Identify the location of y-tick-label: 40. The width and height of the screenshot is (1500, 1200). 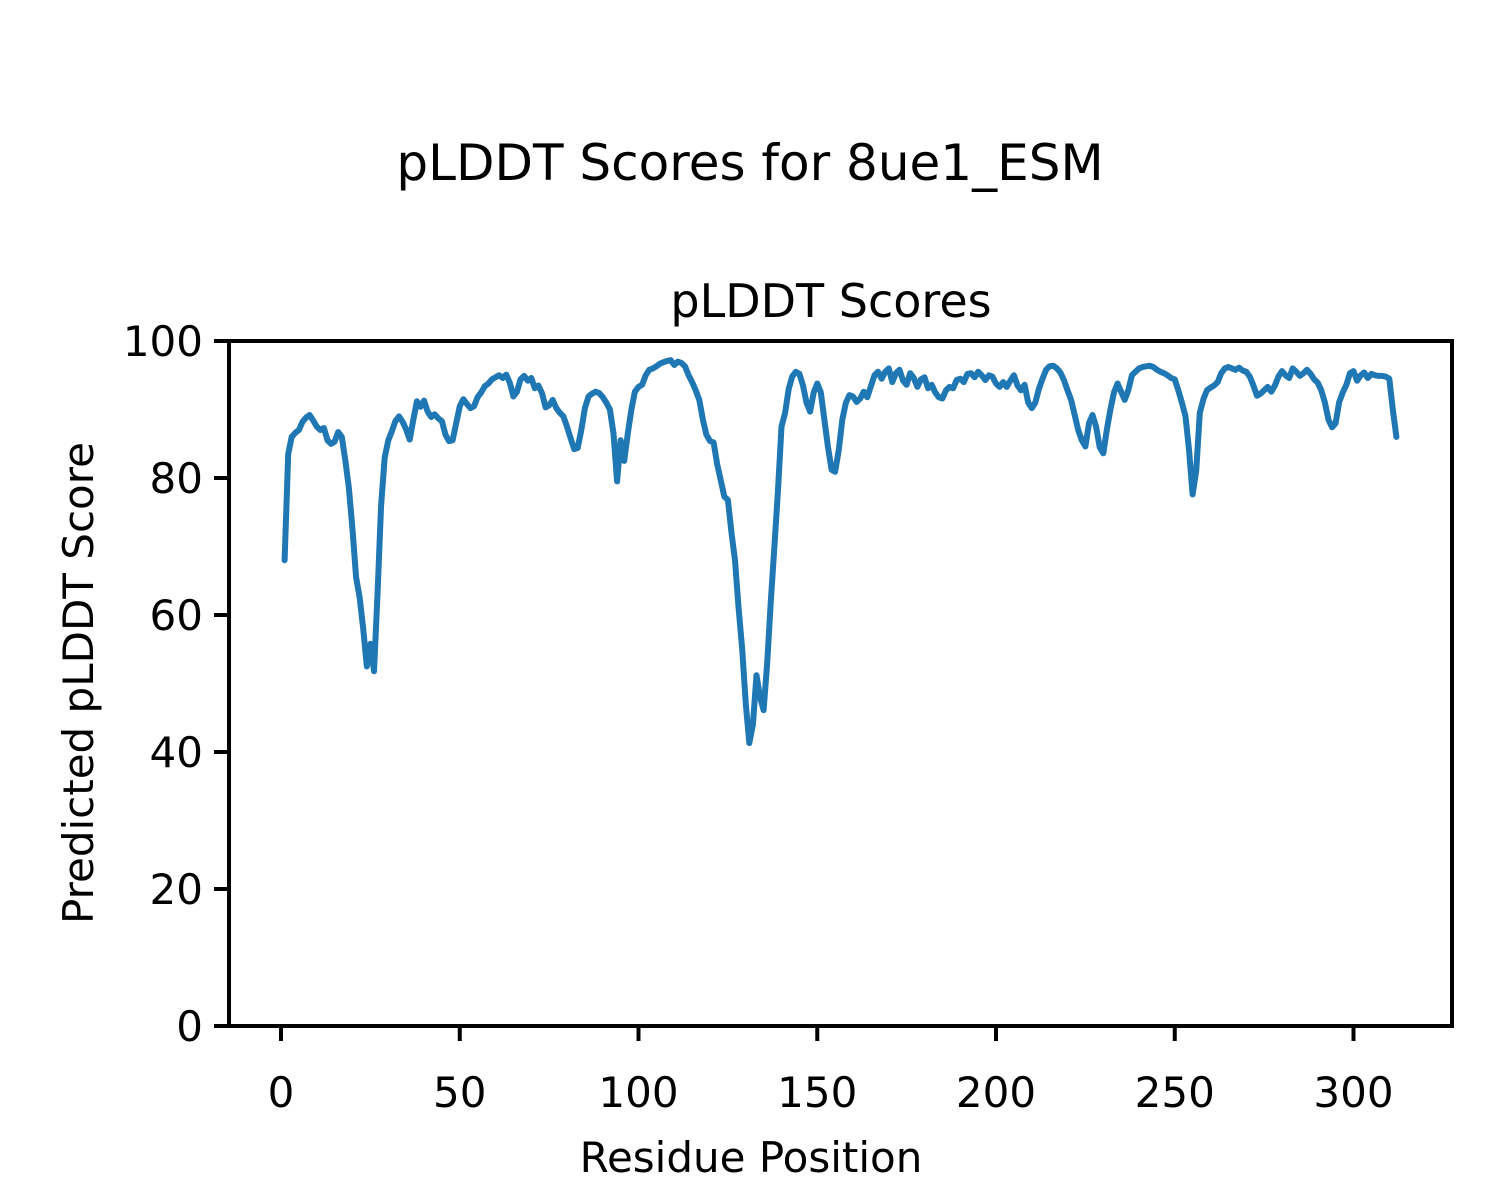
(176, 752).